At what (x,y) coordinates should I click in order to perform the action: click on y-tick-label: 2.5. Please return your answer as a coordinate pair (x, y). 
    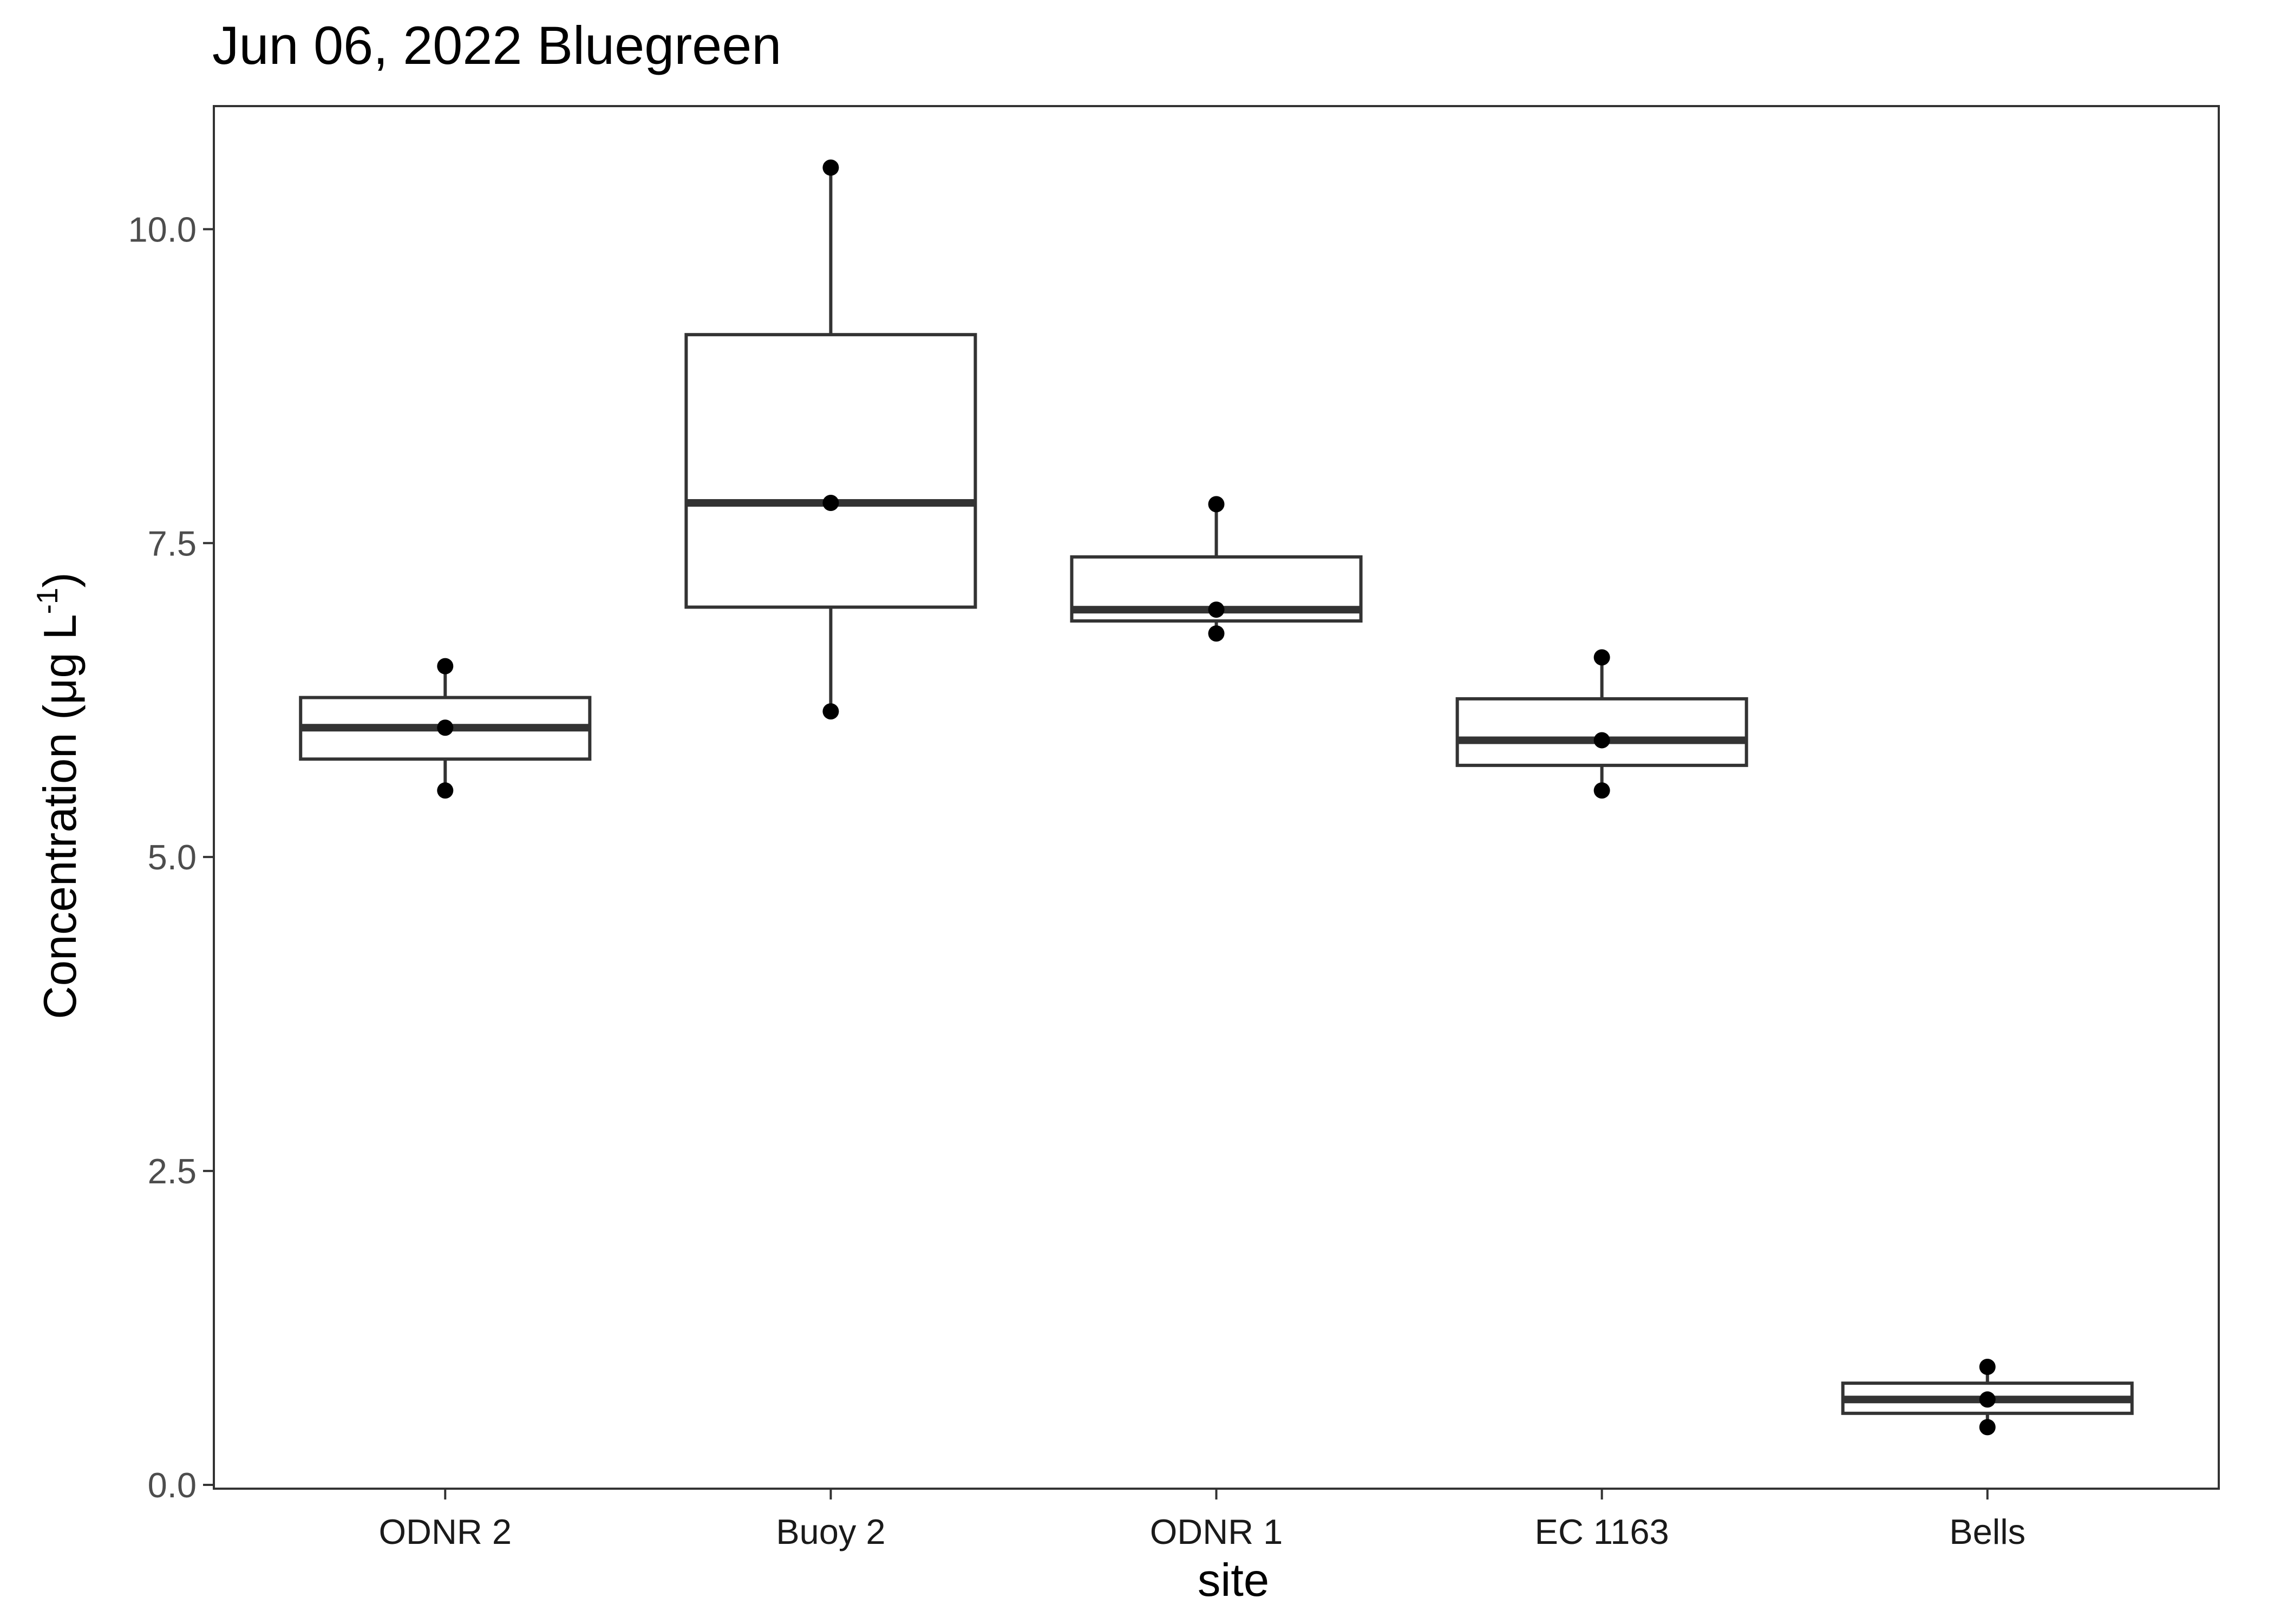
    Looking at the image, I should click on (172, 1171).